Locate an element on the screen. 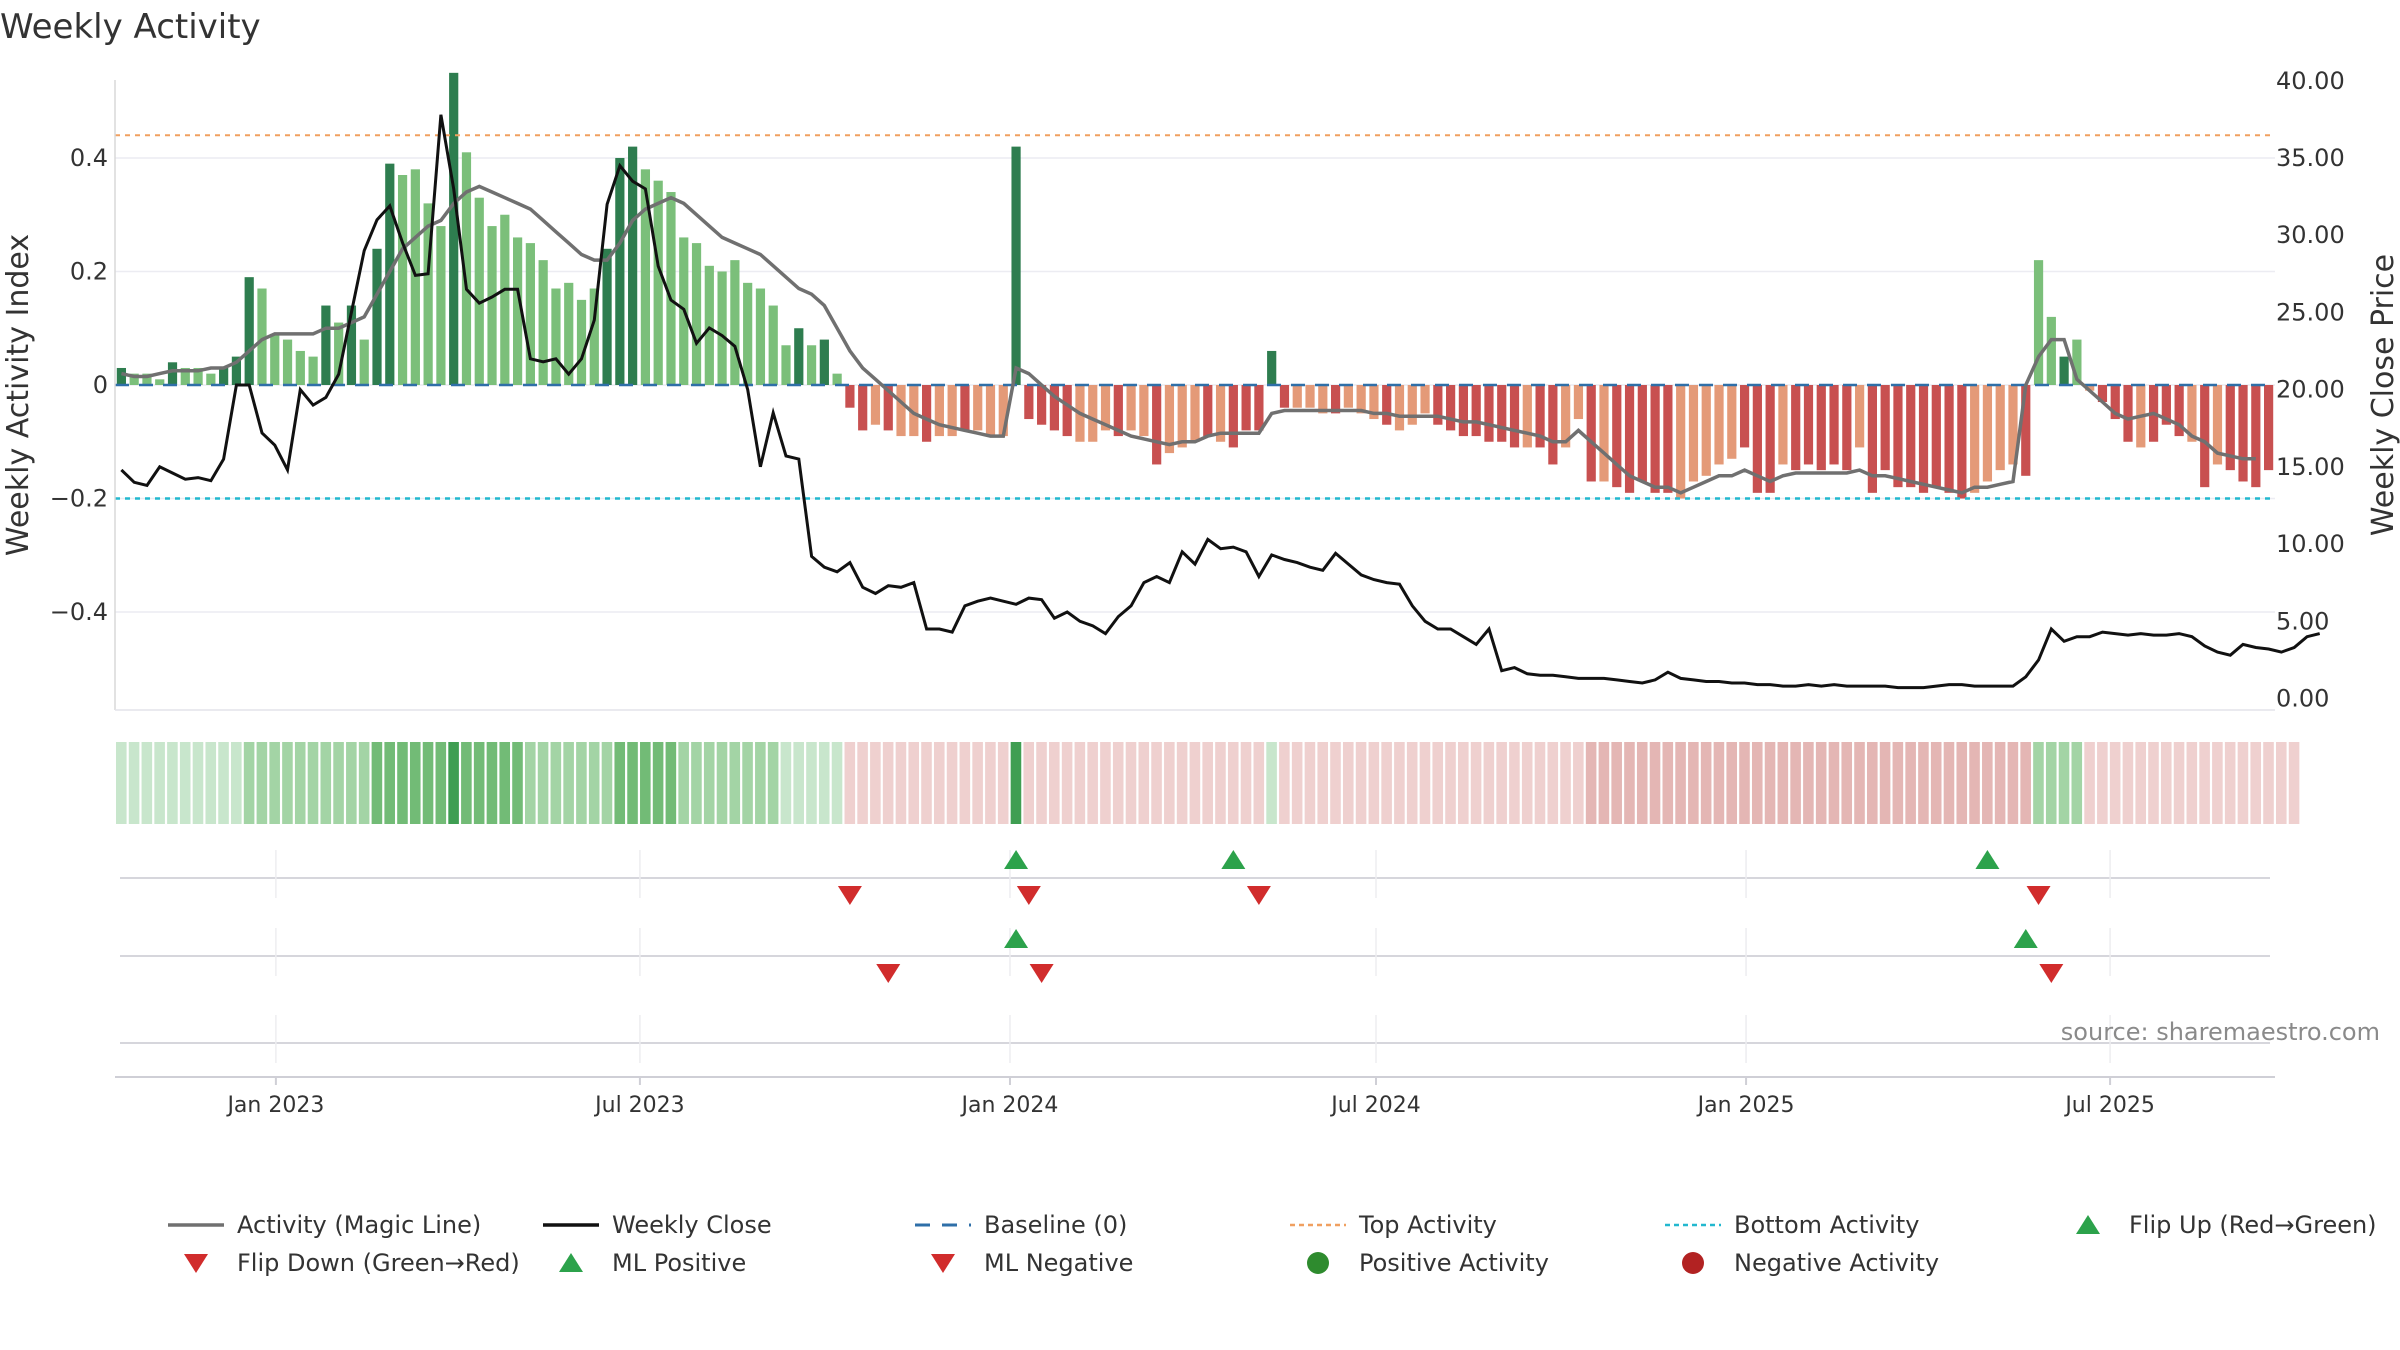  legend-swatch-triangle-down is located at coordinates (196, 1263).